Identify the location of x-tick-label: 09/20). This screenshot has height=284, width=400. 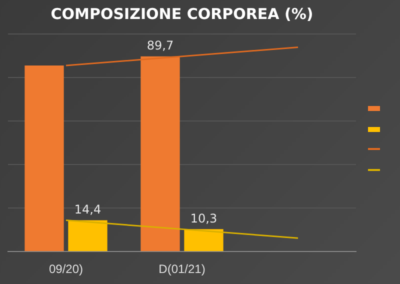
(66, 269).